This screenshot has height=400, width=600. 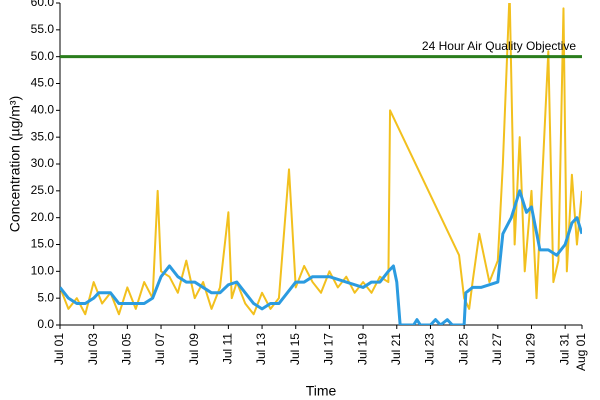 I want to click on x-tick-label: Jul 19, so click(x=362, y=349).